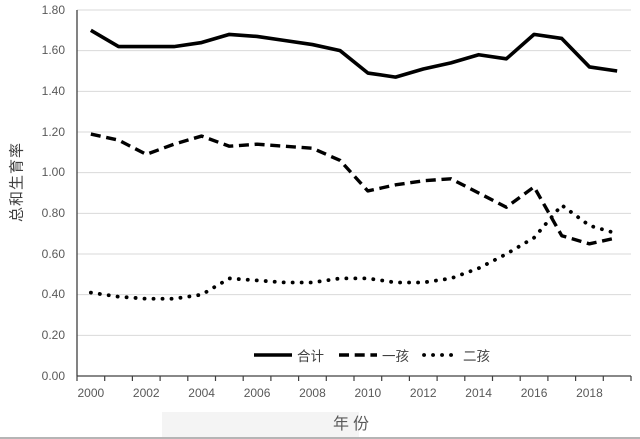 Image resolution: width=640 pixels, height=439 pixels. Describe the element at coordinates (260, 425) in the screenshot. I see `x-axis-title-highlight-band` at that location.